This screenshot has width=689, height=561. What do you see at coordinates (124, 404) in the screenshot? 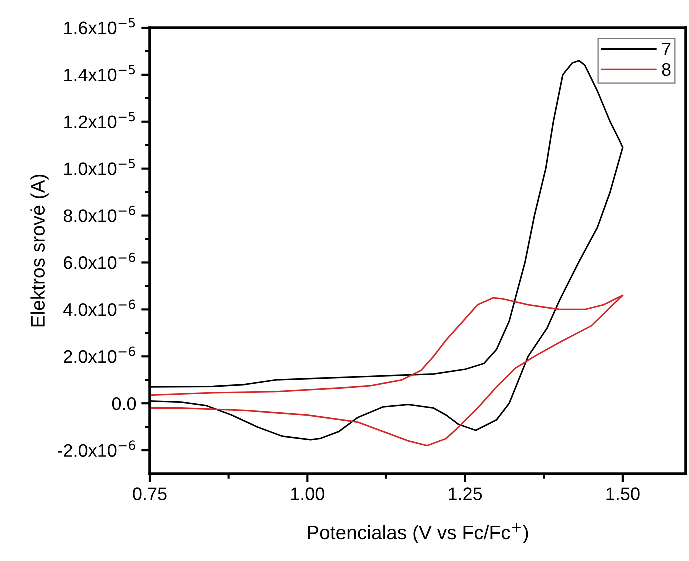
I see `y-tick-label: 0.0` at bounding box center [124, 404].